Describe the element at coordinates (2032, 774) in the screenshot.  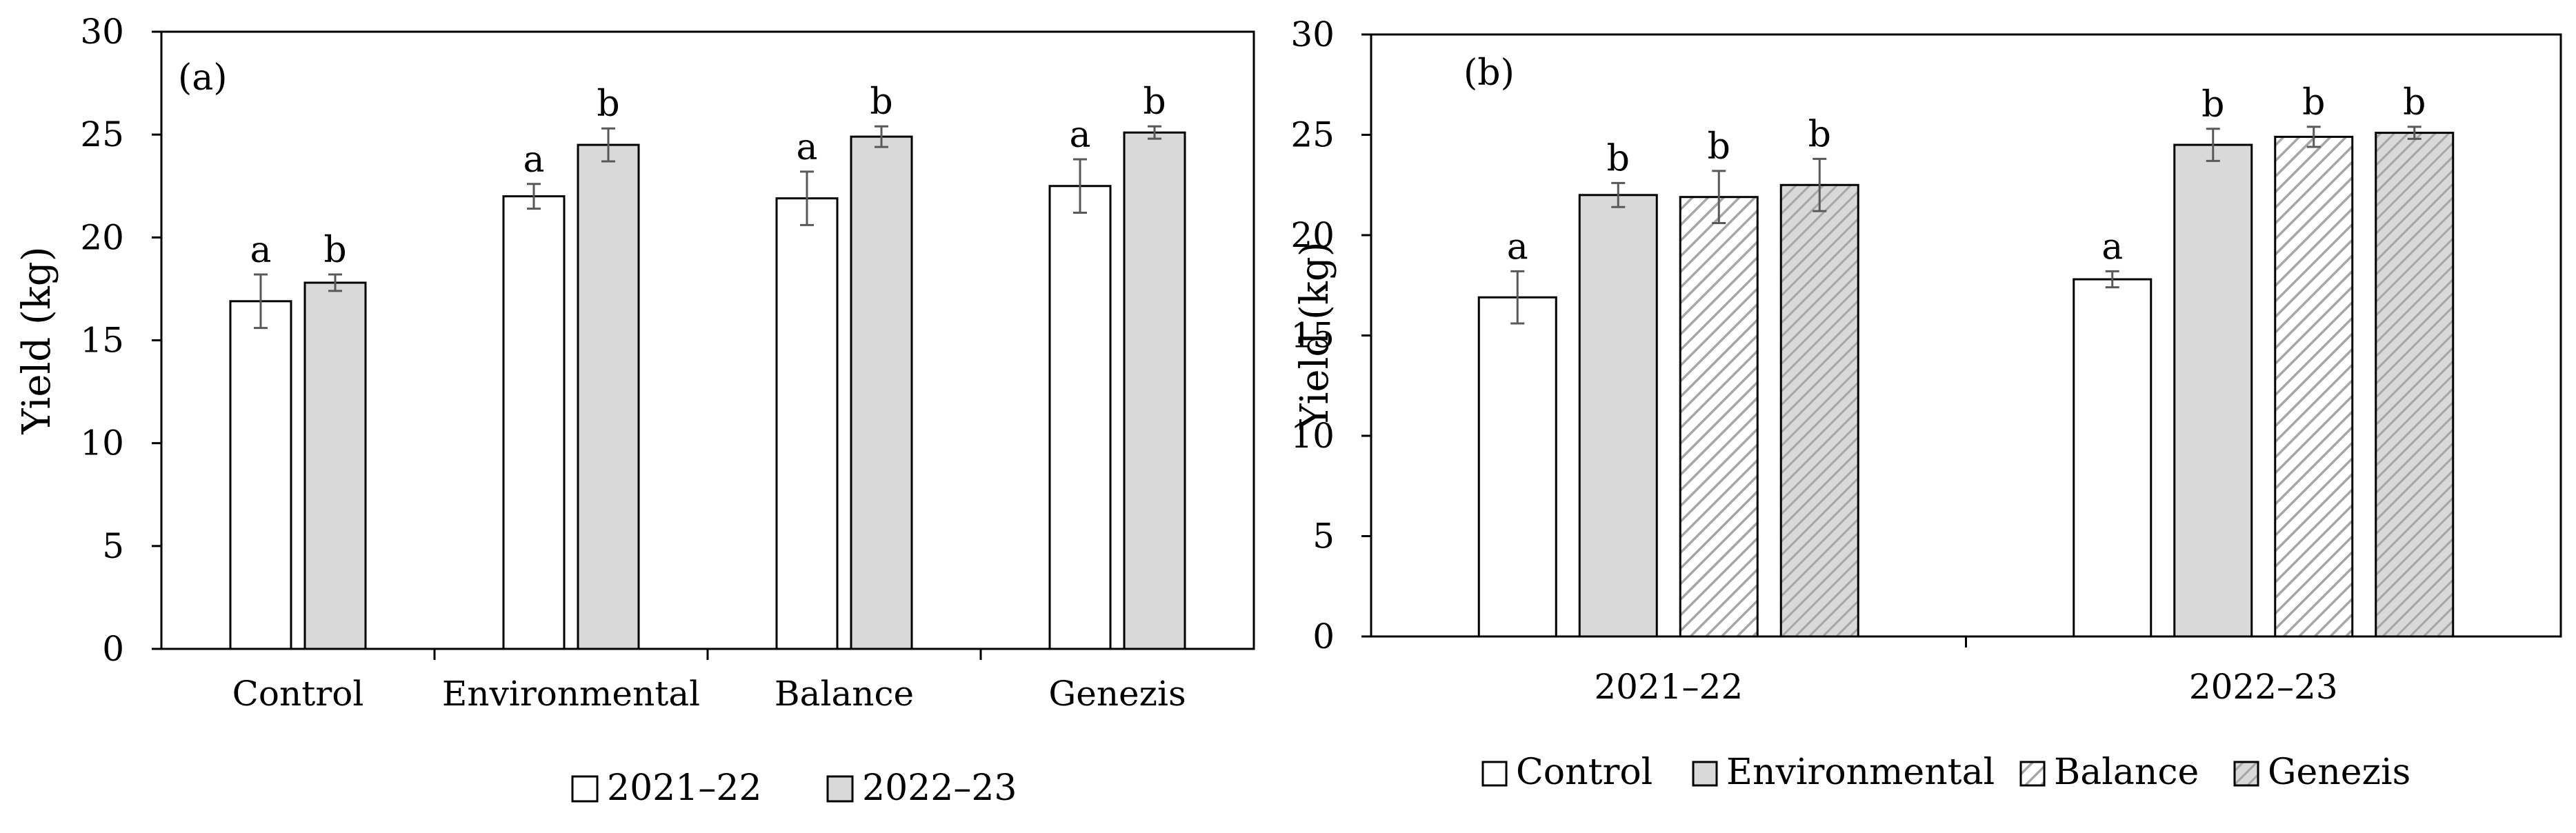
I see `legend-swatch-balance` at that location.